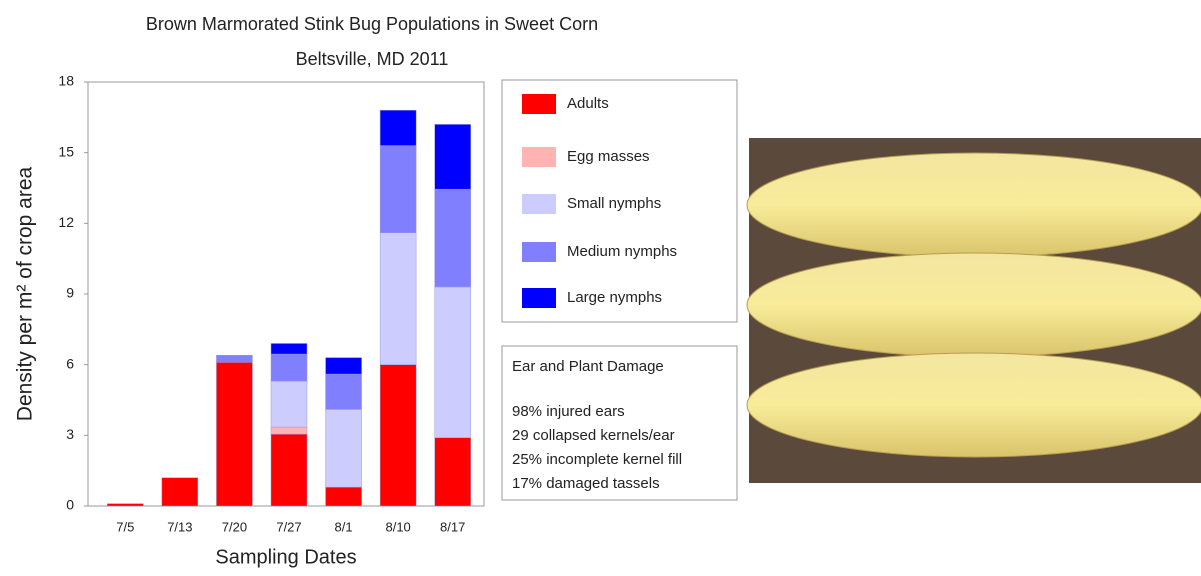 The height and width of the screenshot is (576, 1201). What do you see at coordinates (25, 293) in the screenshot?
I see `y-axis-title: Density per m² of crop area` at bounding box center [25, 293].